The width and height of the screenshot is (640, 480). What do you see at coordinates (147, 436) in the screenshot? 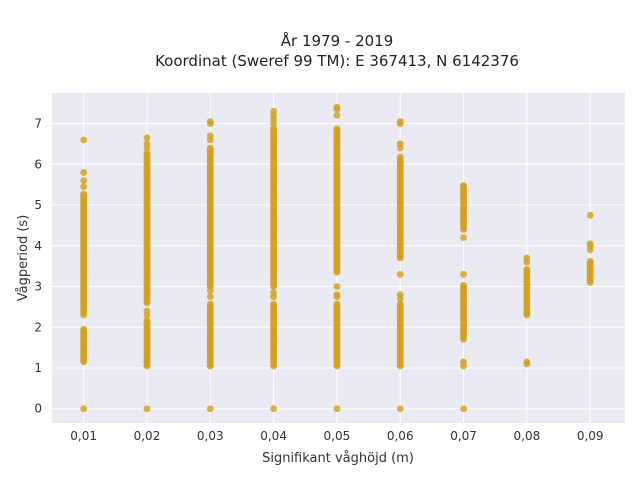
I see `x-tick-label: 0,02` at bounding box center [147, 436].